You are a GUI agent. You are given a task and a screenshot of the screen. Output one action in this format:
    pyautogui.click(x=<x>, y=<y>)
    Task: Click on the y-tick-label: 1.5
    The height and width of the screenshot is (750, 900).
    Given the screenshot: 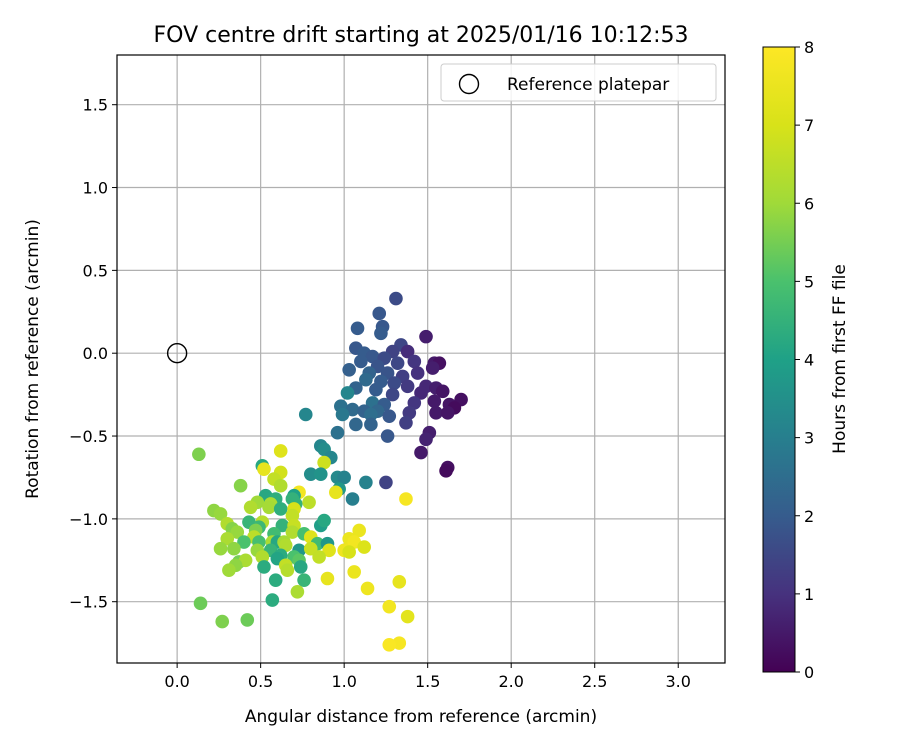 What is the action you would take?
    pyautogui.click(x=95, y=105)
    